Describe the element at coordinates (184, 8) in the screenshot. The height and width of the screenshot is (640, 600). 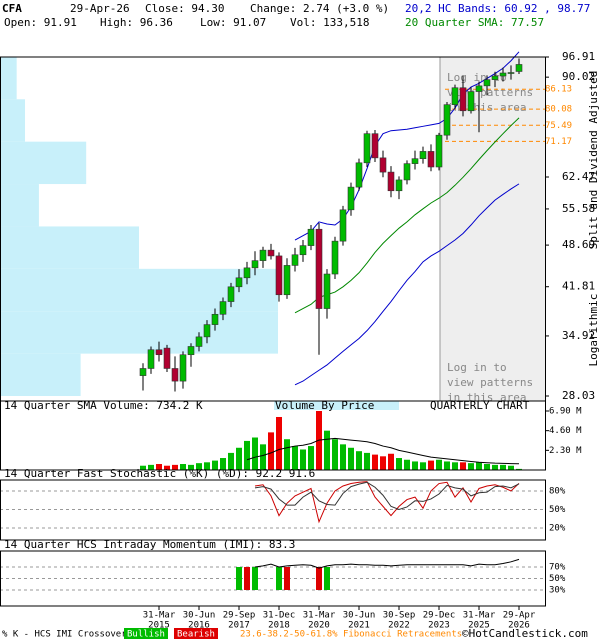
I see `close: Close: 94.30` at that location.